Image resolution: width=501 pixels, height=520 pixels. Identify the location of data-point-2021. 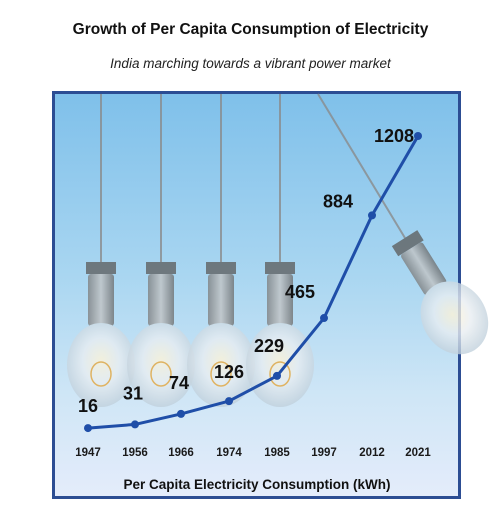
(418, 136).